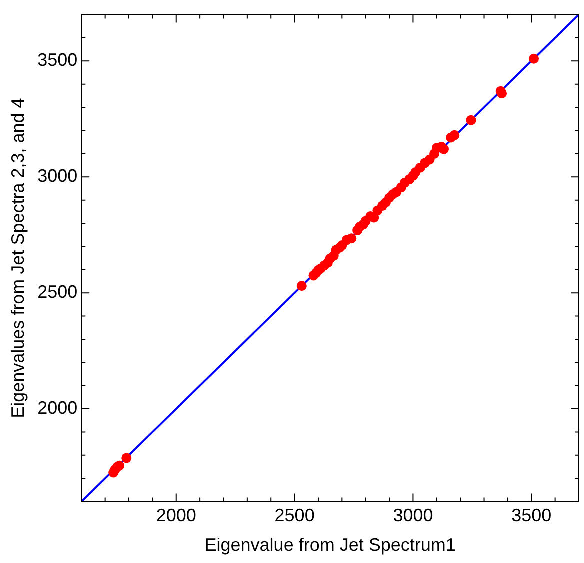  I want to click on y-tick-label: 3500, so click(58, 60).